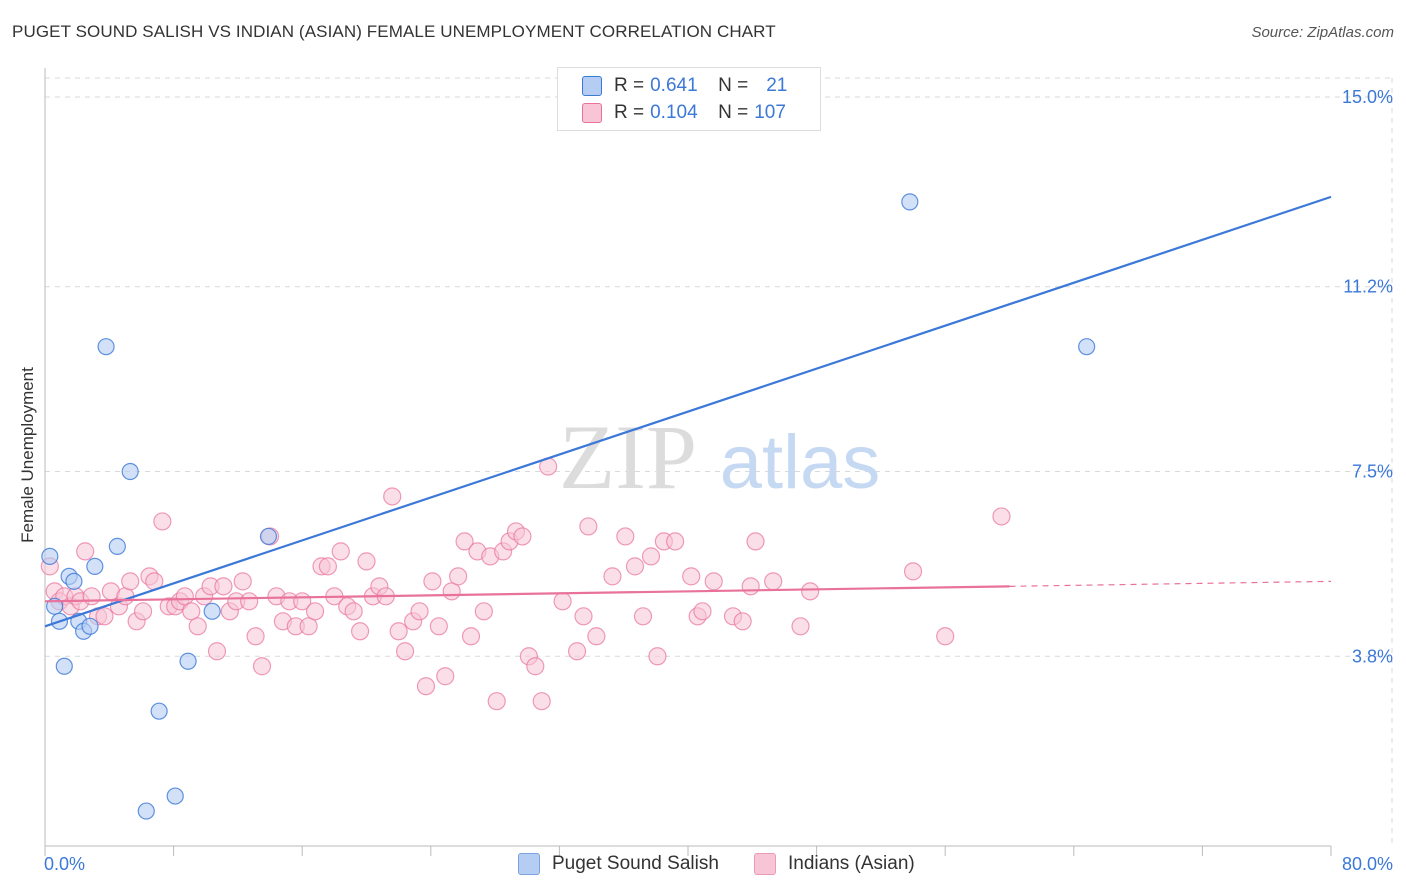 The image size is (1406, 892). Describe the element at coordinates (733, 112) in the screenshot. I see `legend-n-label: N =` at that location.